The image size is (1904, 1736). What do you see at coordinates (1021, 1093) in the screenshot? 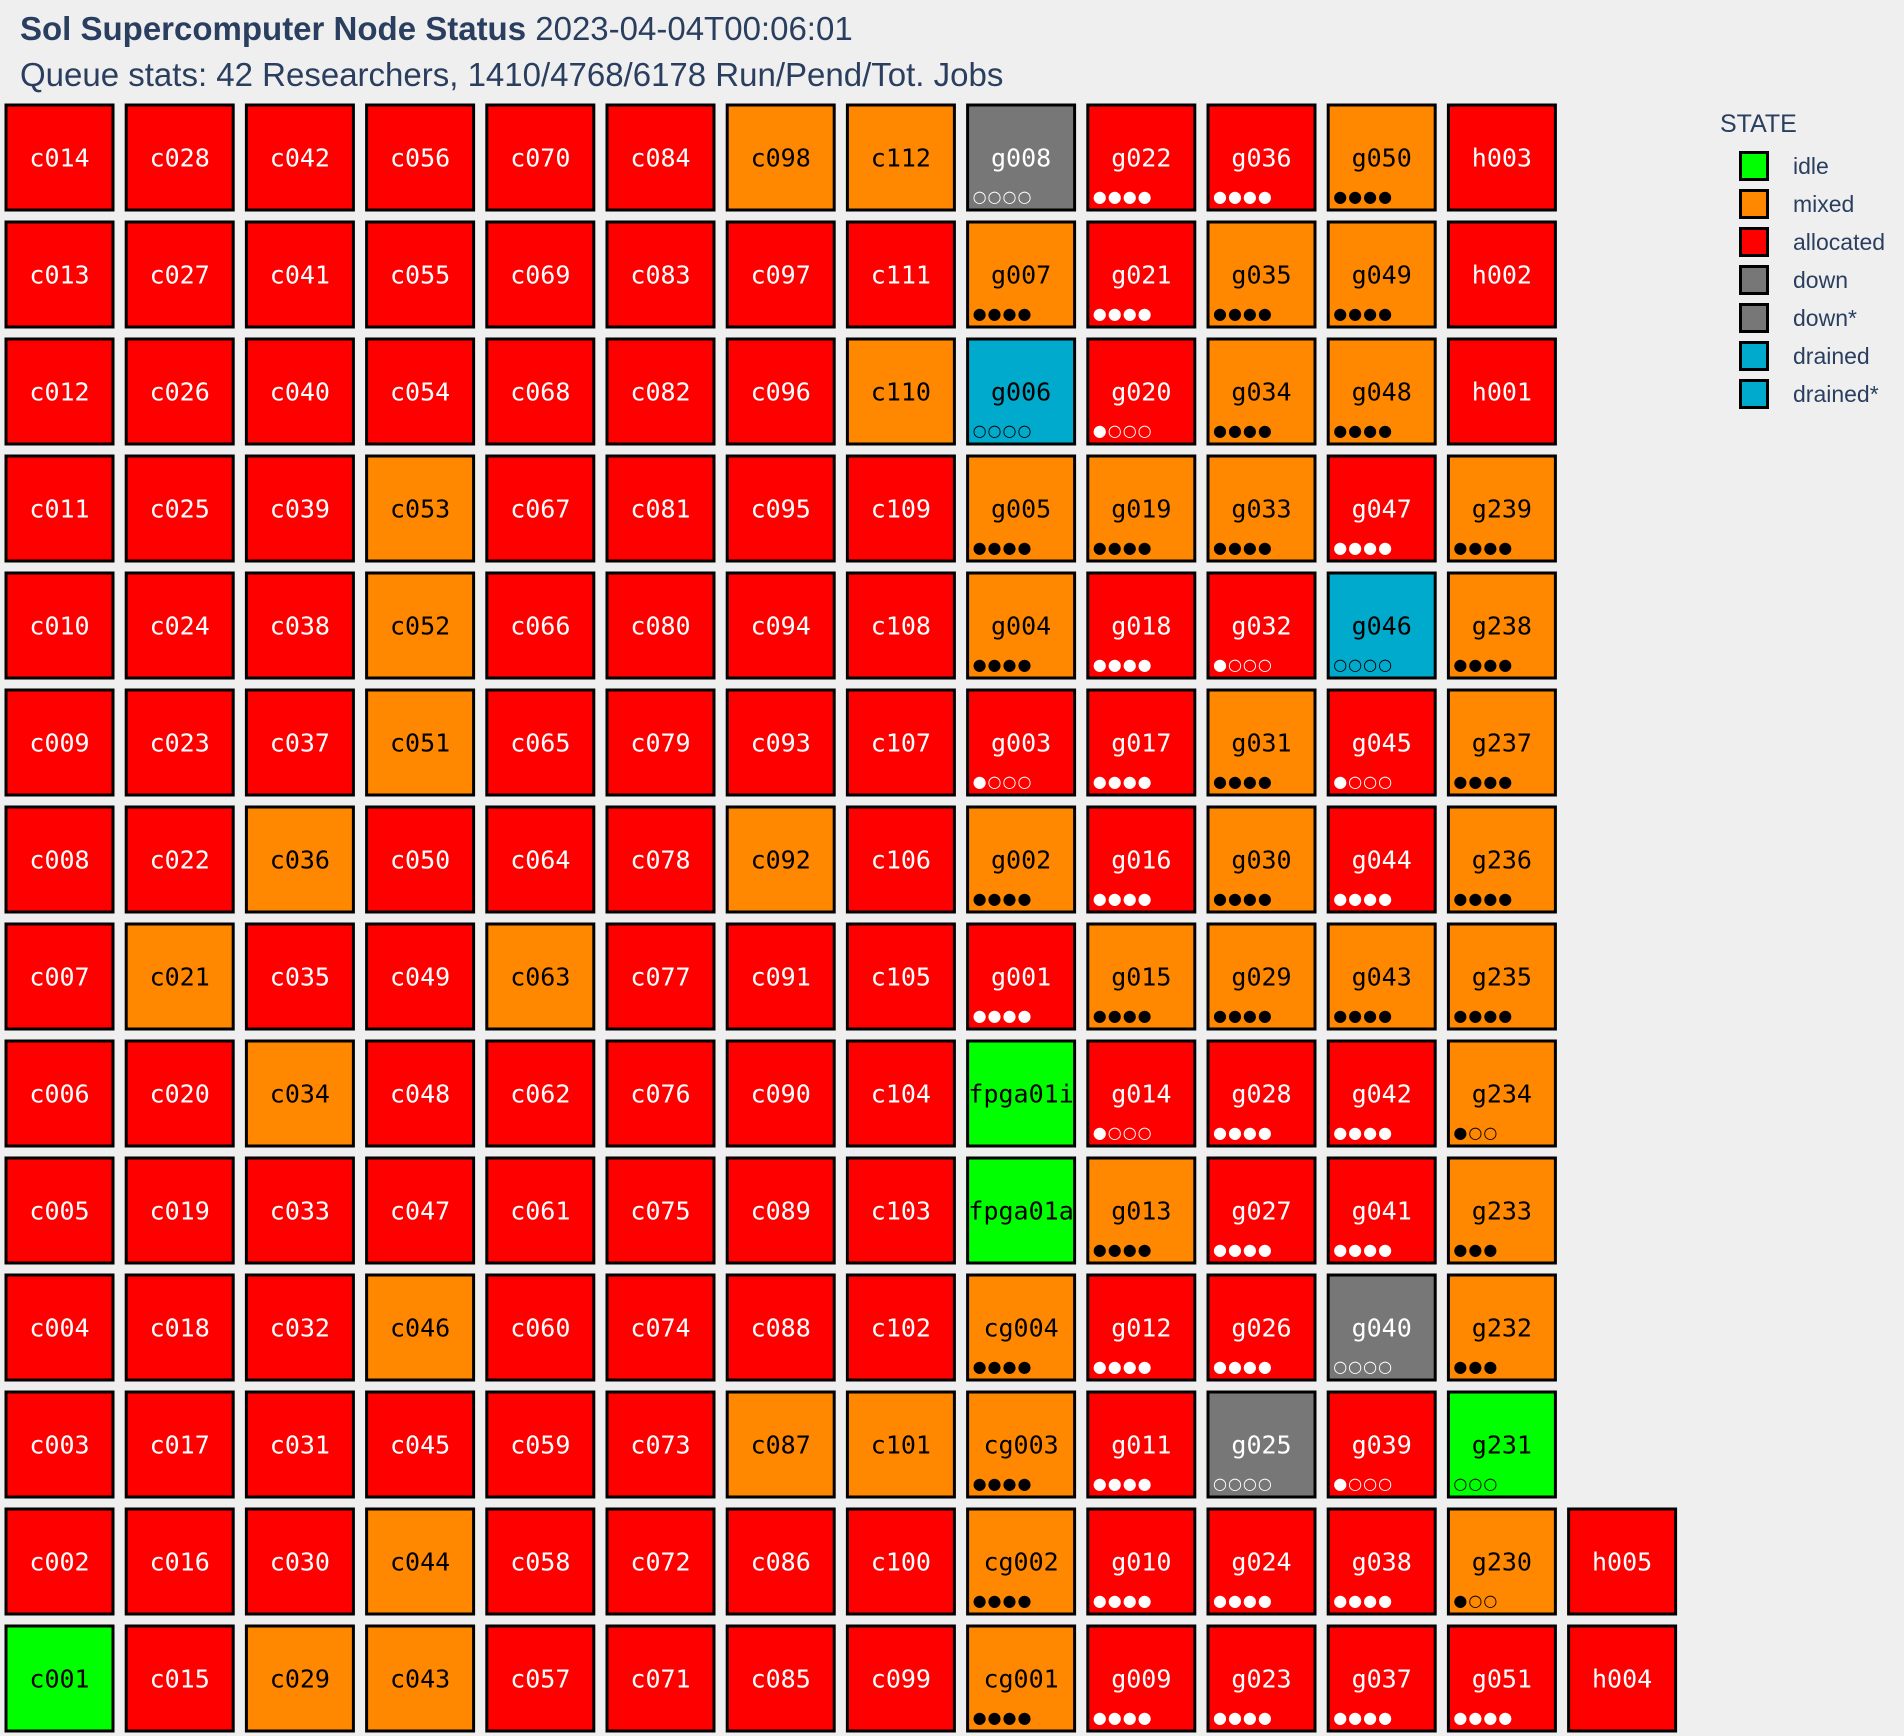
I see `node-cell-fpga01i: fpga01i` at bounding box center [1021, 1093].